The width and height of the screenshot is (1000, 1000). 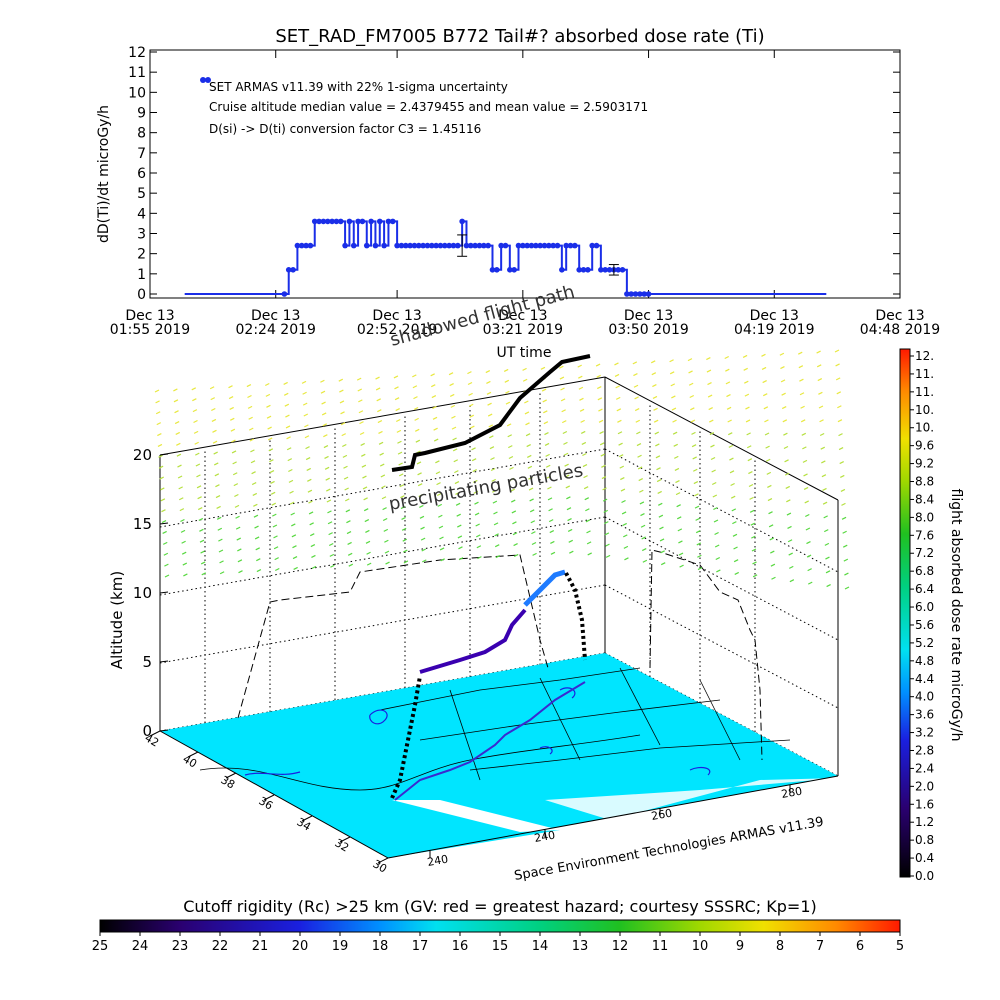 I want to click on dose-tick-label: 6.8, so click(x=924, y=571).